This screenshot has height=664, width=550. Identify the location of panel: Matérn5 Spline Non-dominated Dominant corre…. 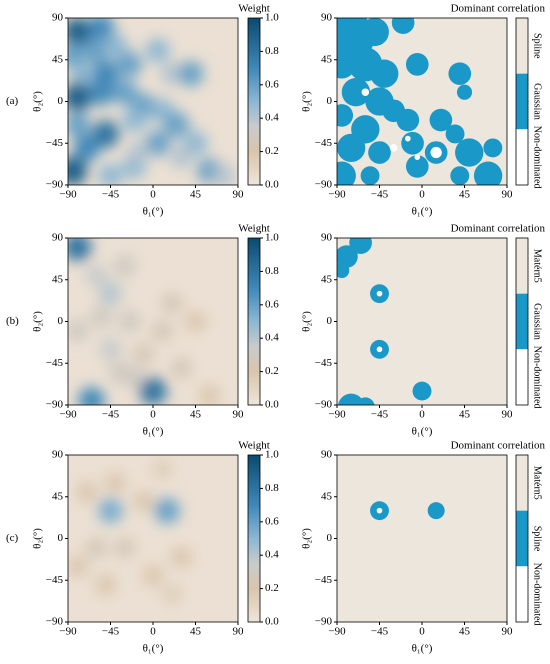
(423, 547).